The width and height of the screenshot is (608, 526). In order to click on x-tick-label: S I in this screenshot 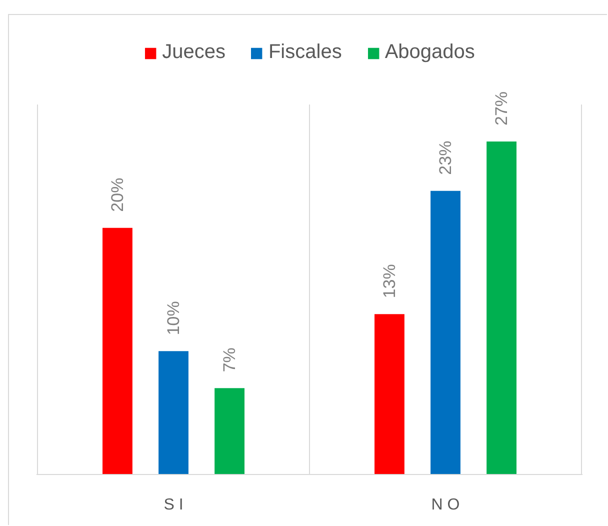, I will do `click(174, 505)`.